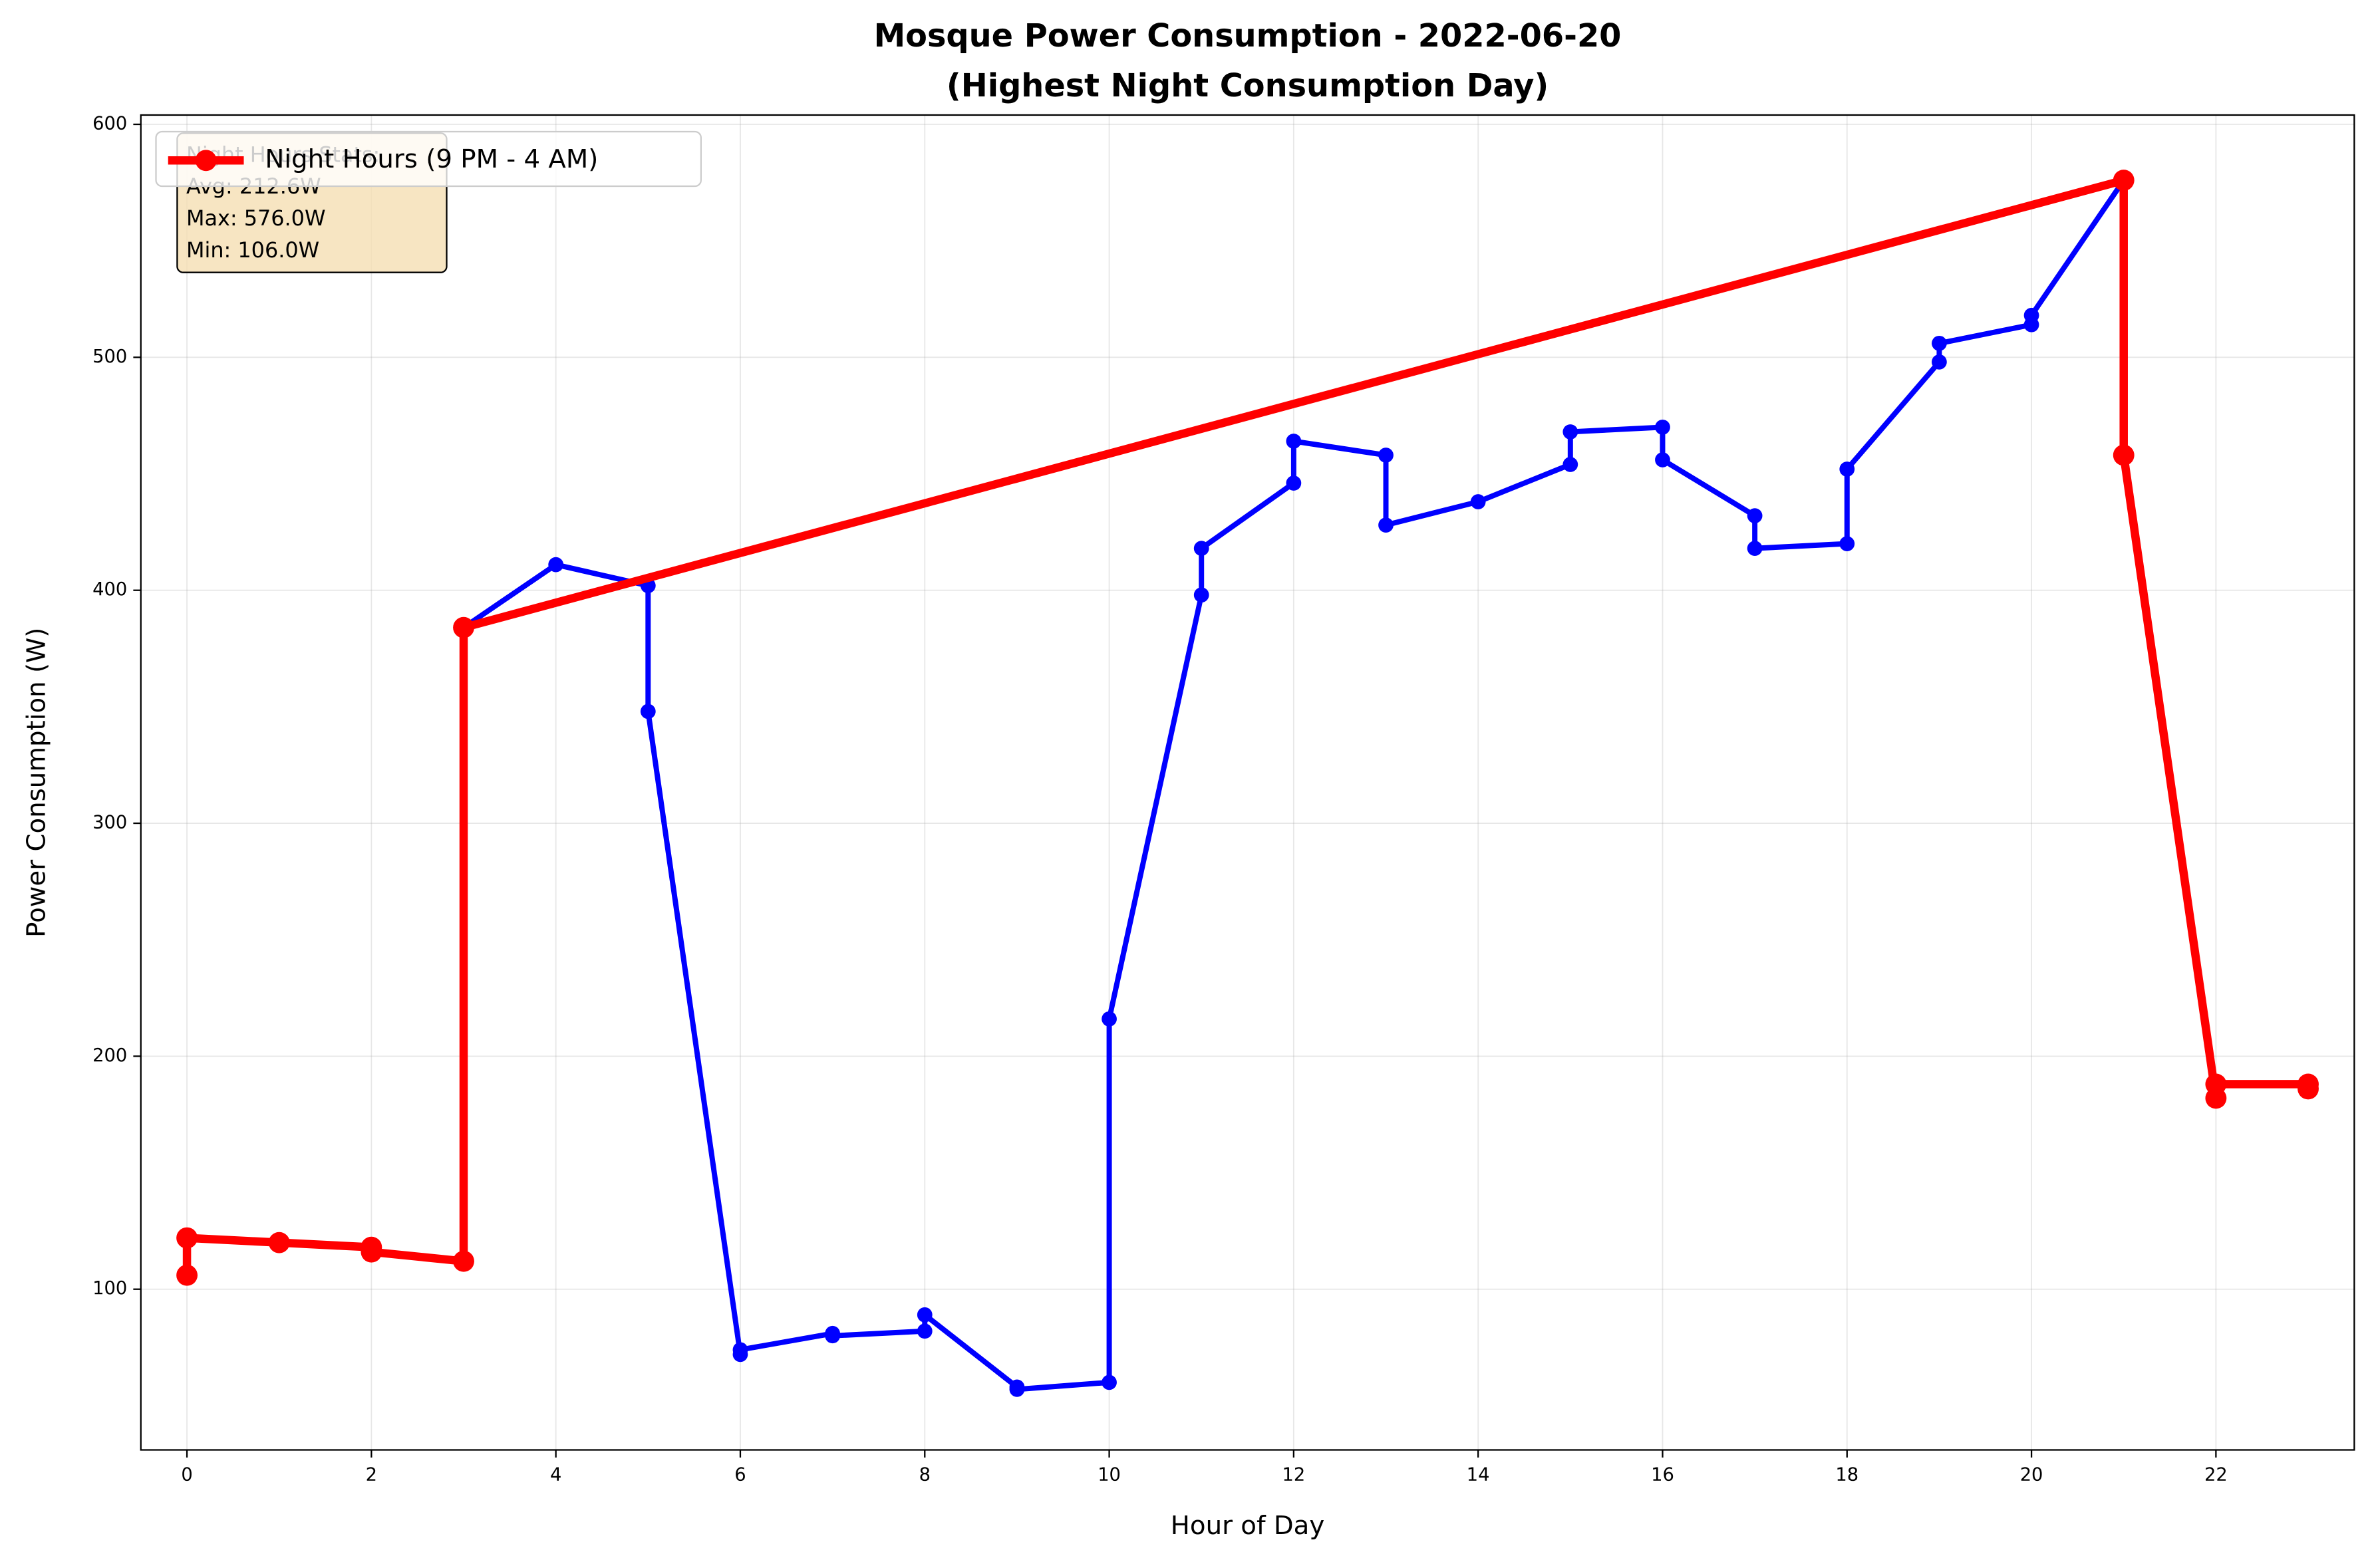 The height and width of the screenshot is (1568, 2374). What do you see at coordinates (109, 356) in the screenshot?
I see `y-tick-label: 500` at bounding box center [109, 356].